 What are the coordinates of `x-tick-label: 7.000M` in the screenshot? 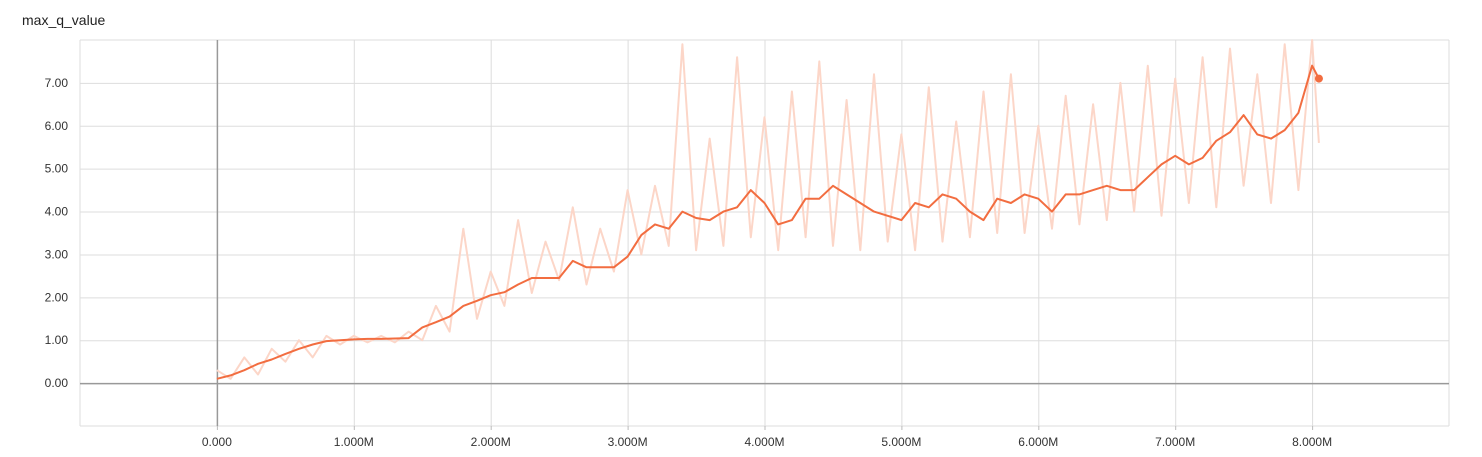 It's located at (1175, 442).